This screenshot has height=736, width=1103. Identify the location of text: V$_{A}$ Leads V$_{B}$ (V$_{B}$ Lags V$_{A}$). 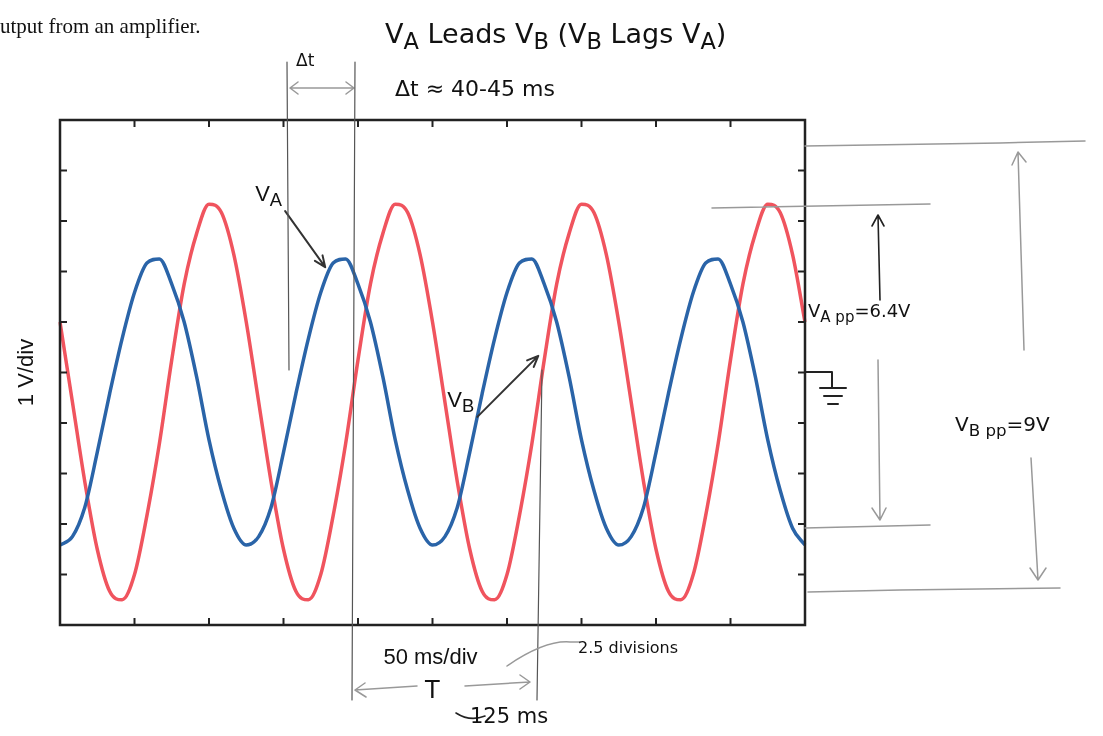
(556, 36).